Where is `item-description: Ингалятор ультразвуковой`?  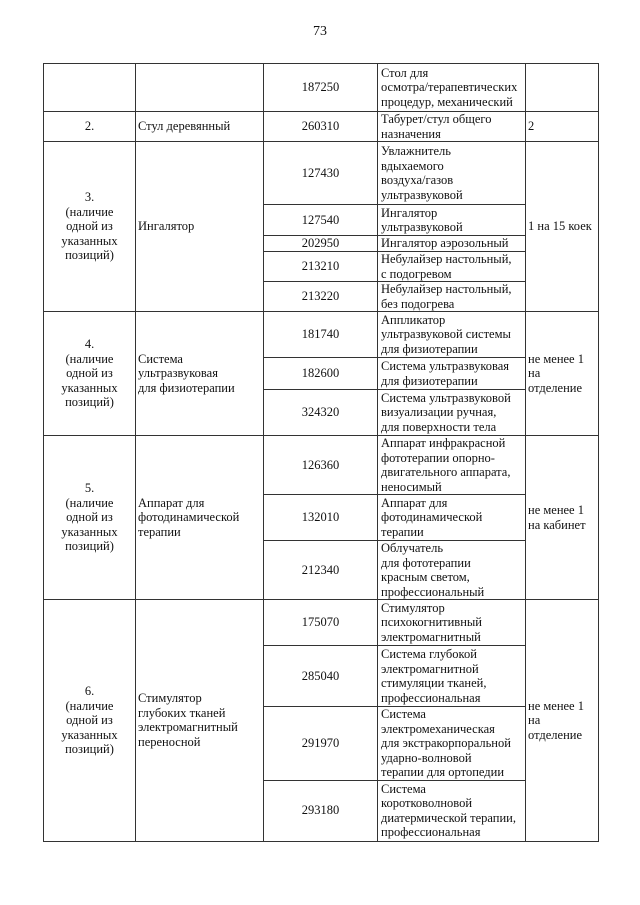
item-description: Ингалятор ультразвуковой is located at coordinates (451, 220).